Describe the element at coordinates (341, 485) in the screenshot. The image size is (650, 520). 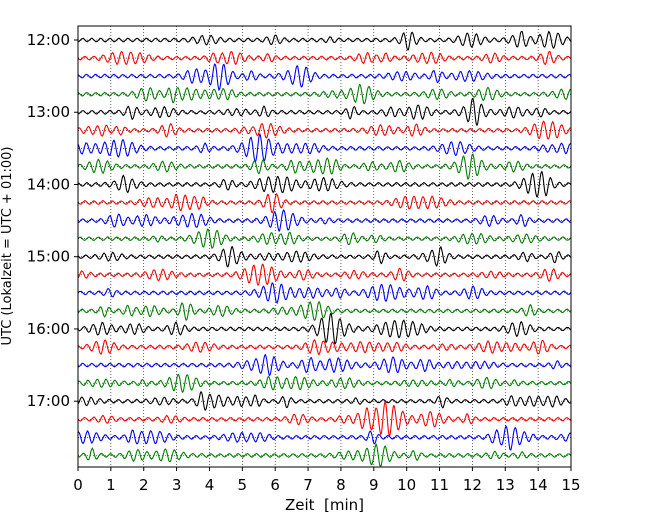
I see `x-tick-label: 8` at that location.